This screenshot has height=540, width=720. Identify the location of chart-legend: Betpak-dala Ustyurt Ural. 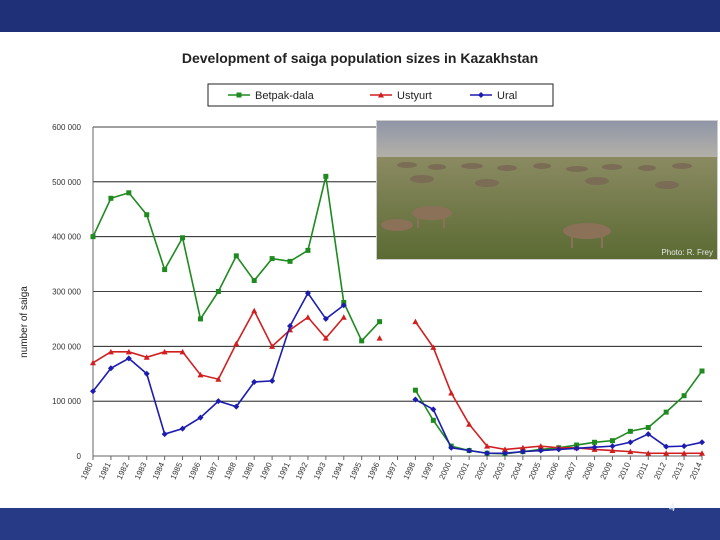
(380, 95).